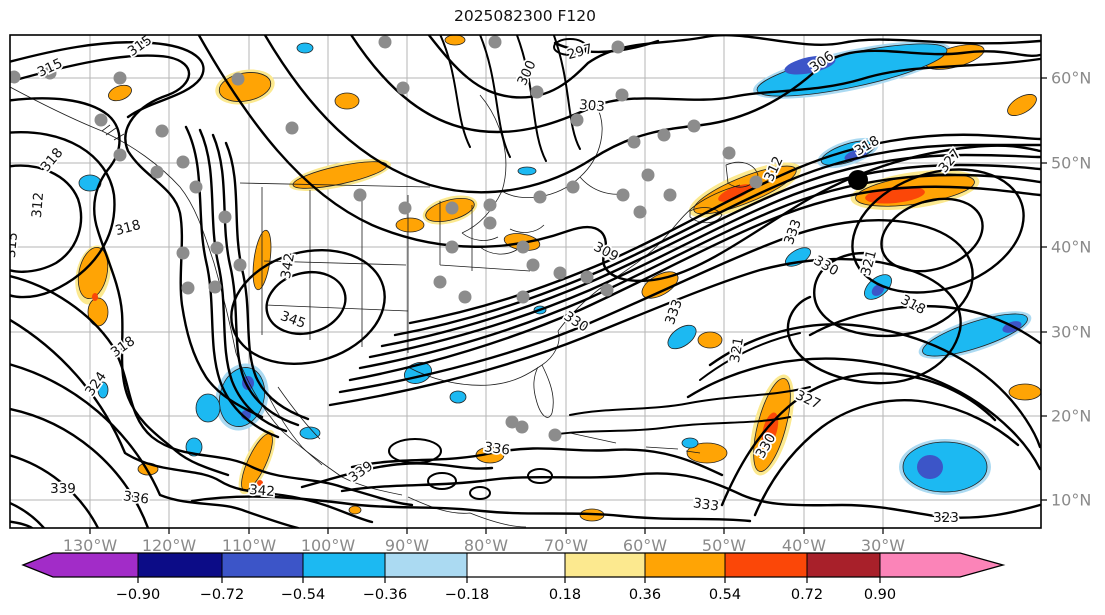 Image resolution: width=1105 pixels, height=615 pixels. I want to click on gulf-florida-coast, so click(483, 374).